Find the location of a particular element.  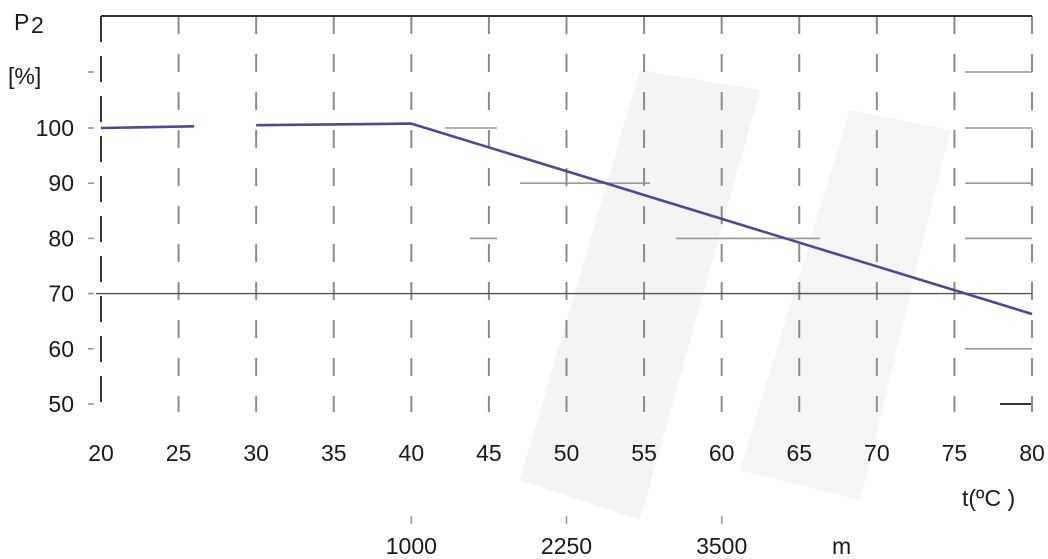

x-tick-label-25: 25 is located at coordinates (179, 453).